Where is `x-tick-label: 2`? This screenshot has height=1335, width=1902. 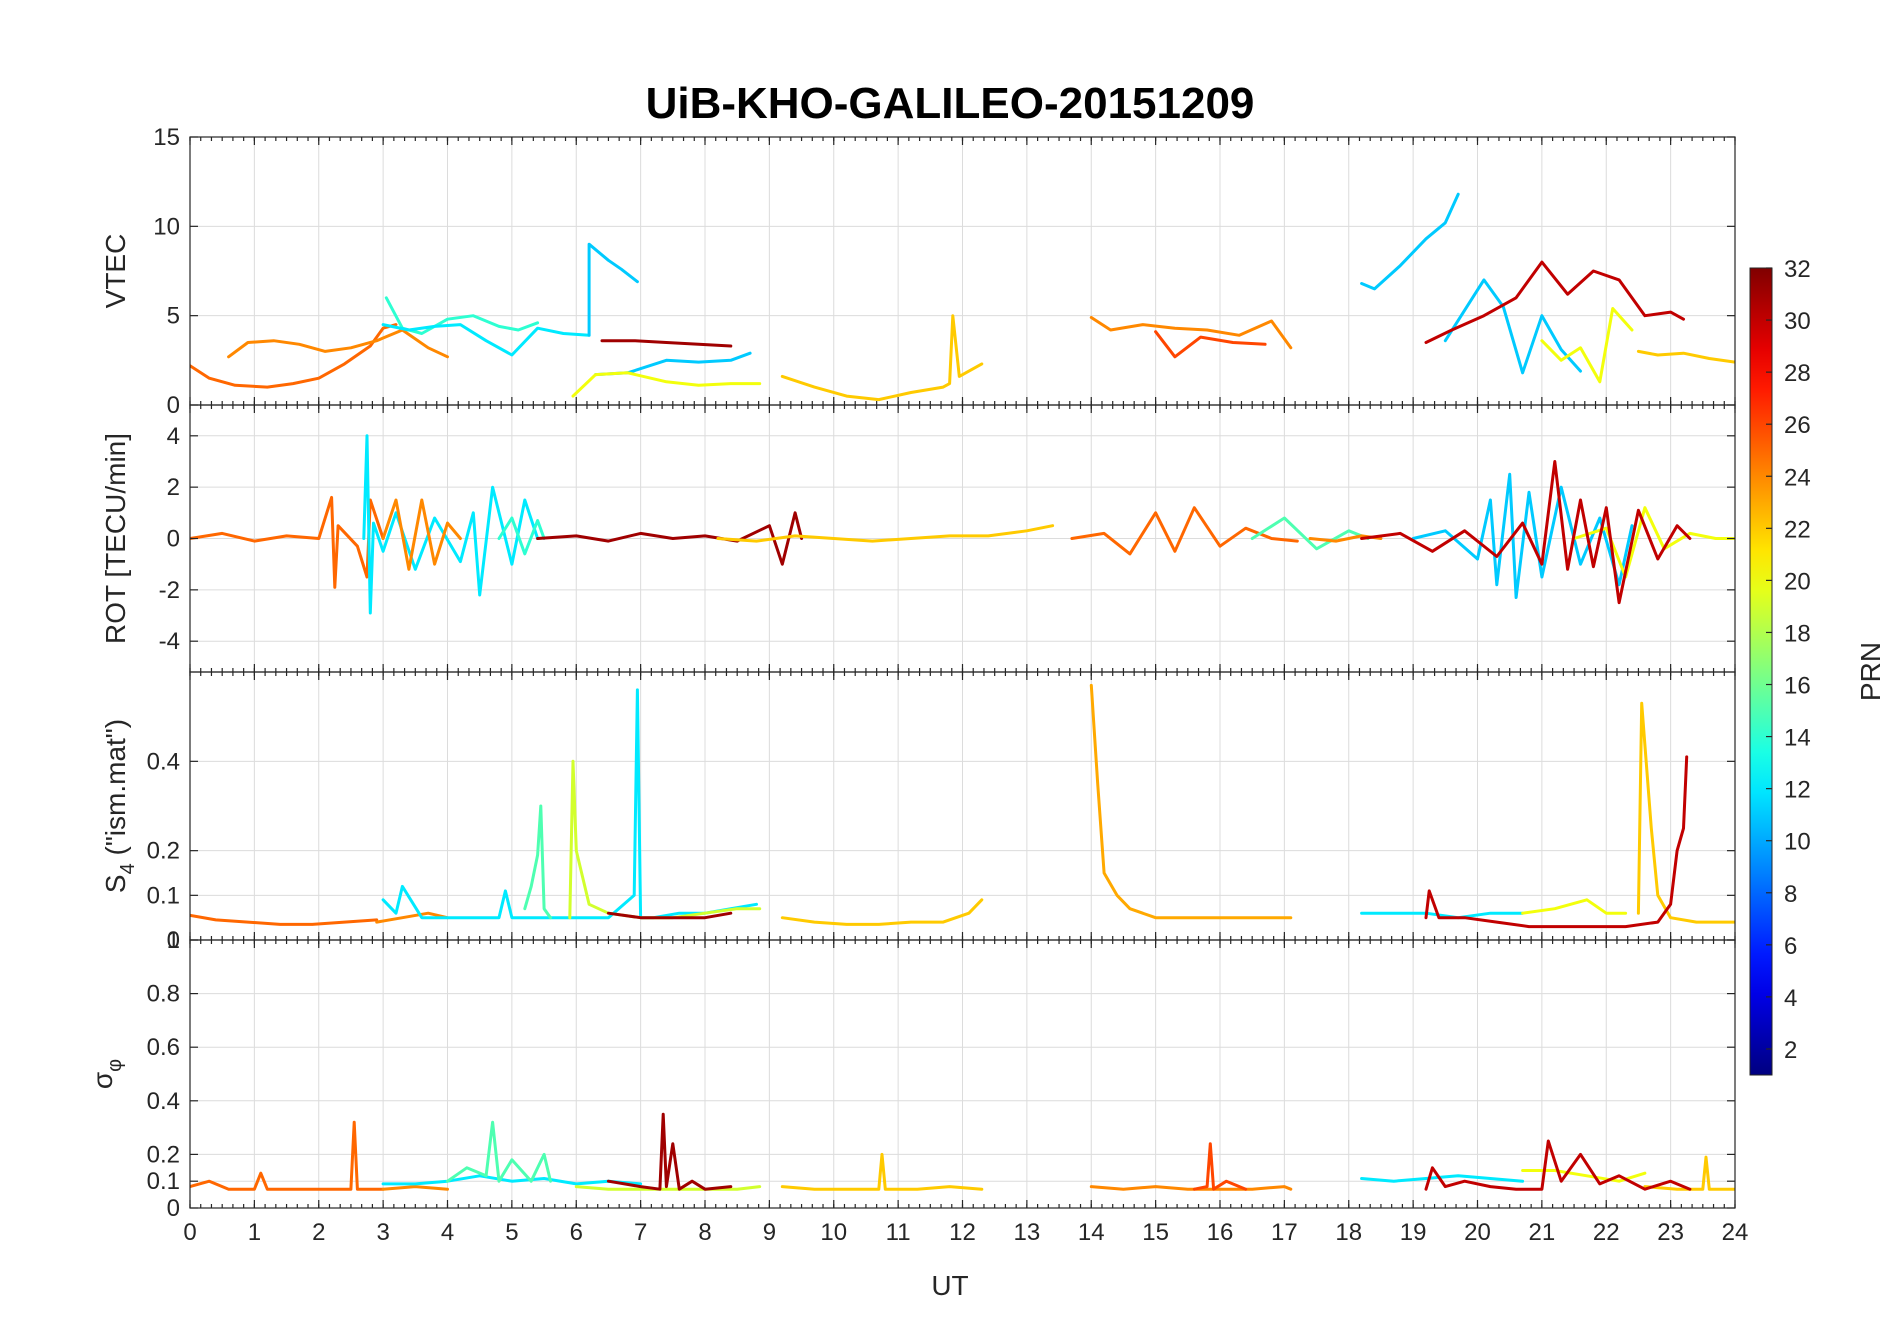 x-tick-label: 2 is located at coordinates (318, 1232).